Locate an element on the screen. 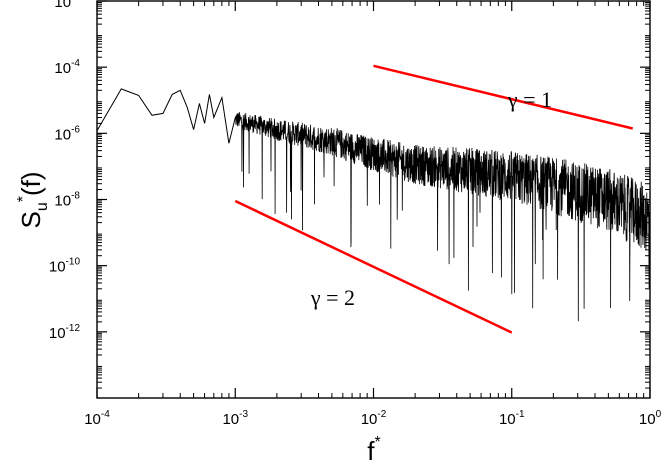  y-tick-label: 10⁻¹² is located at coordinates (65, 332).